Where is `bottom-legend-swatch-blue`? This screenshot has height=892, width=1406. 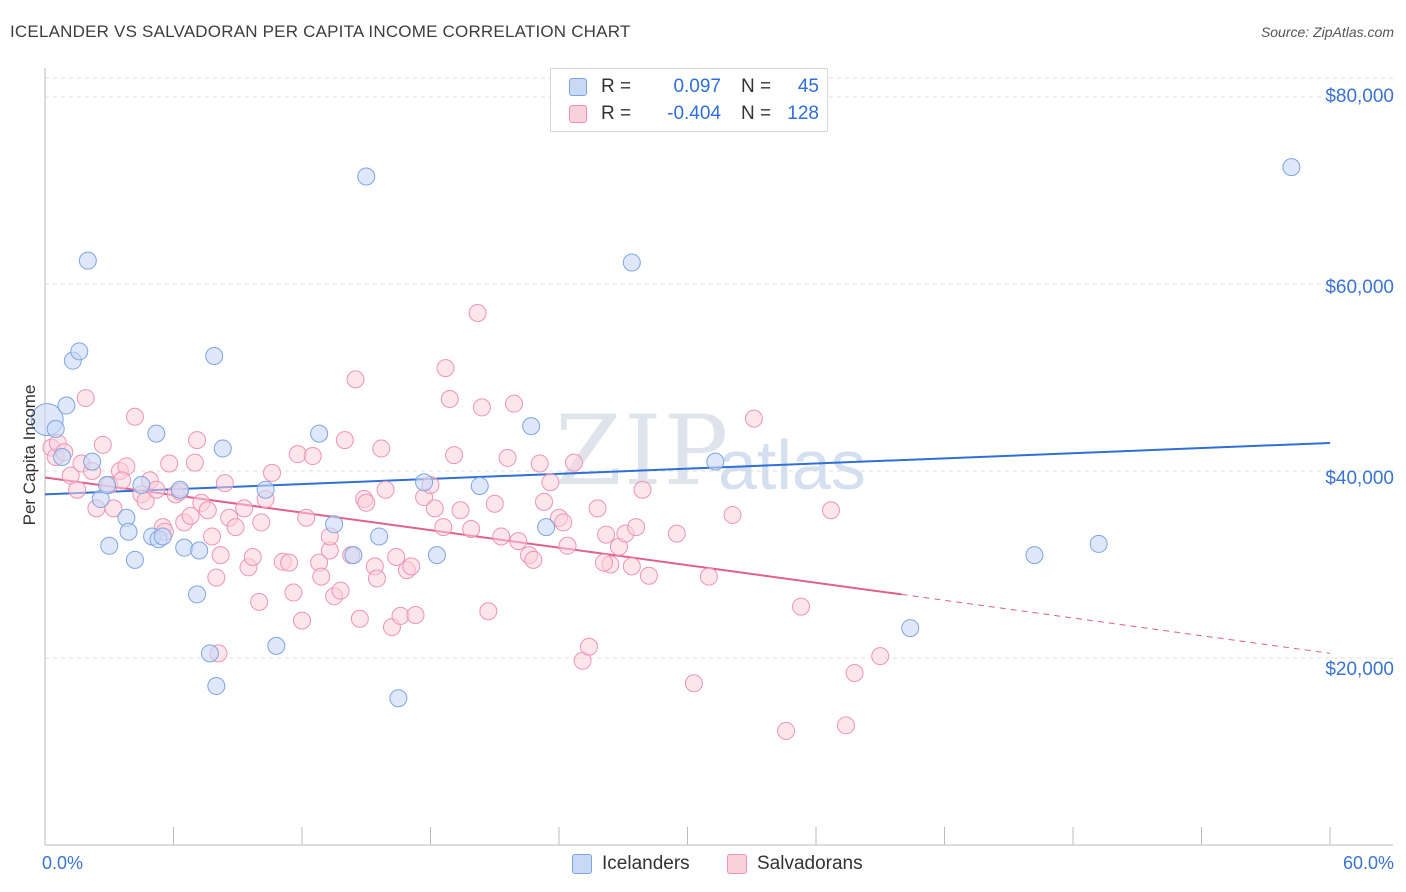
bottom-legend-swatch-blue is located at coordinates (582, 864).